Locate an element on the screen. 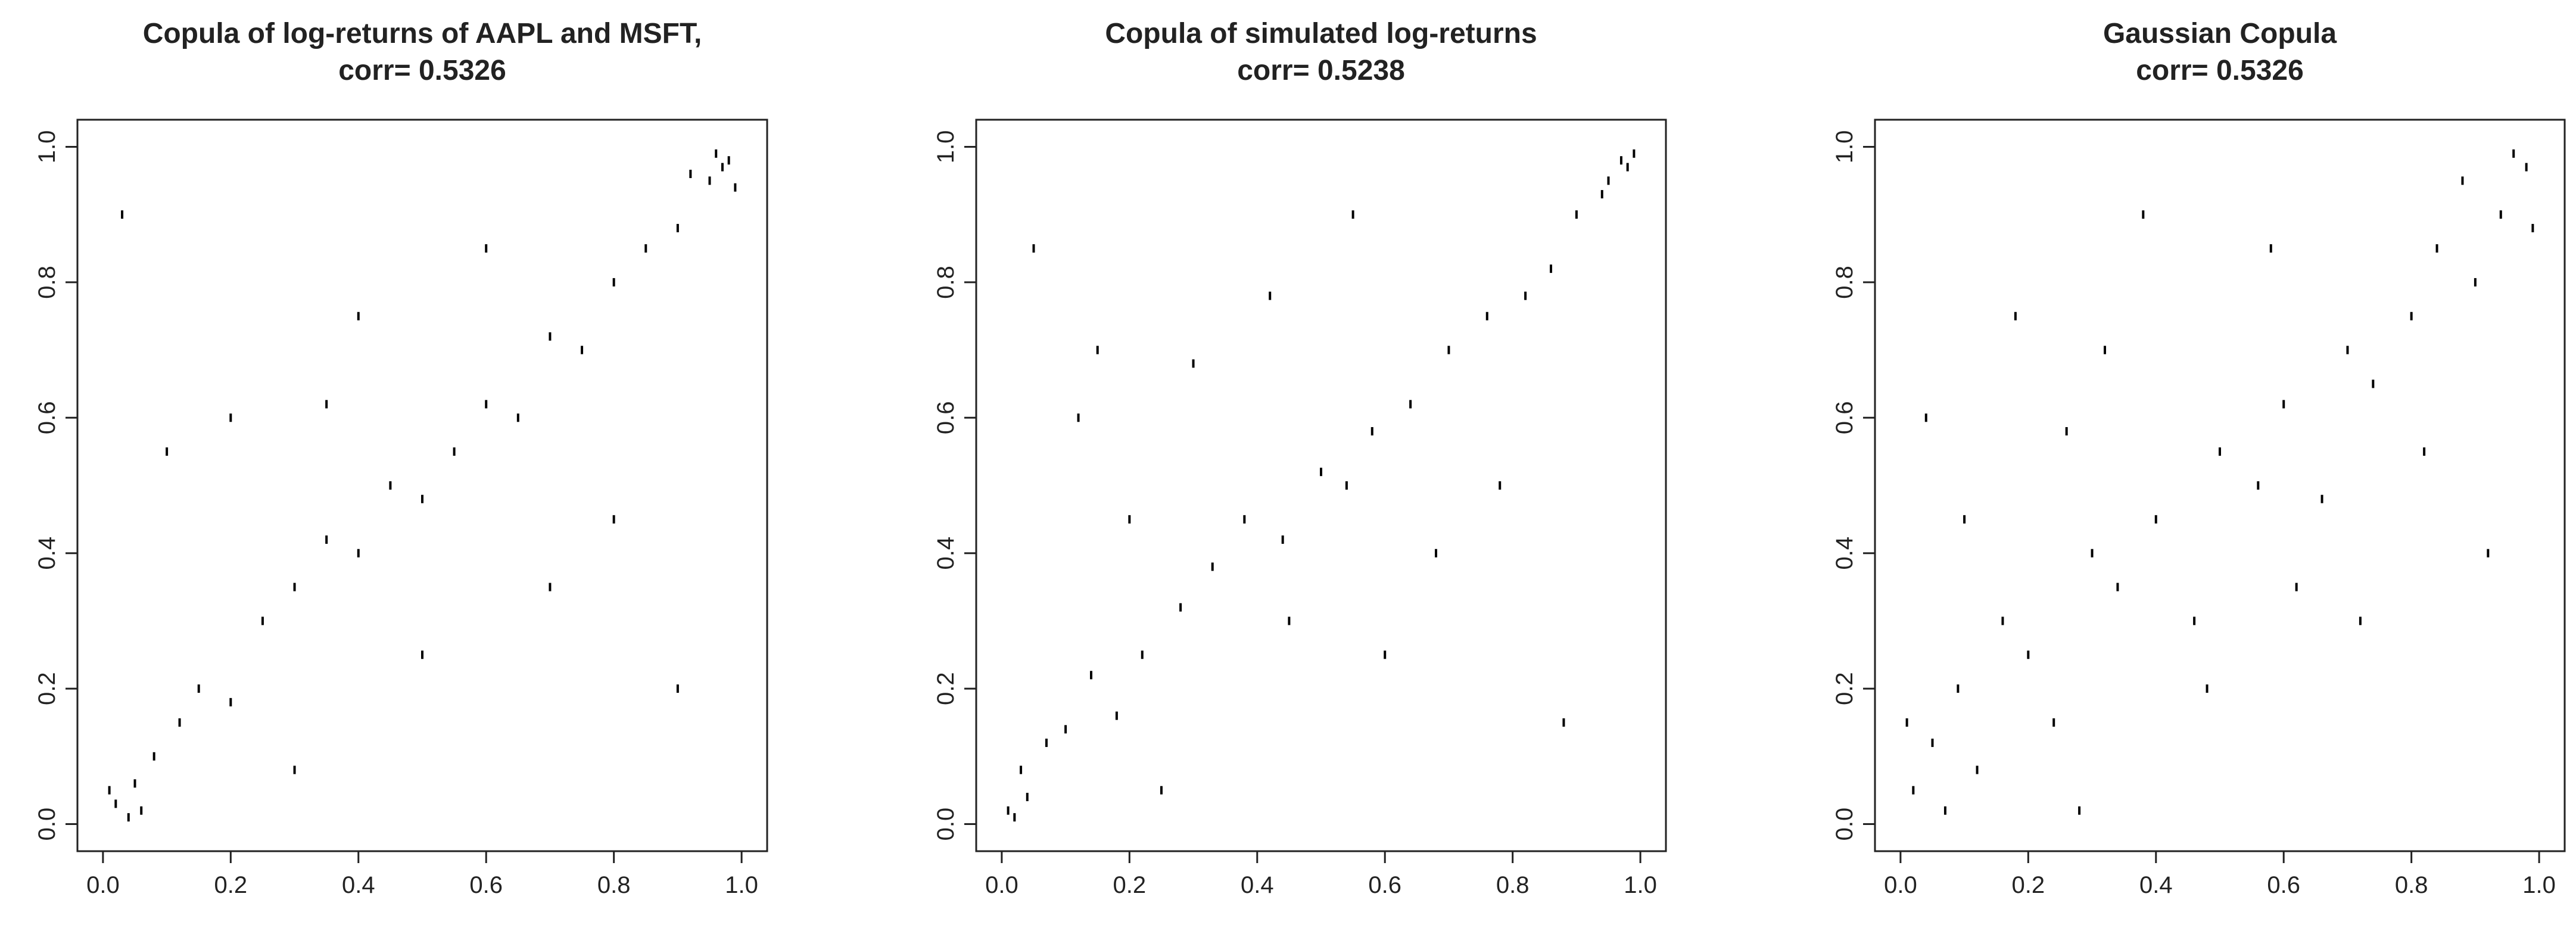 The height and width of the screenshot is (931, 2576). chart-title: Copula of log-returns of AAPL and MSFT, is located at coordinates (422, 33).